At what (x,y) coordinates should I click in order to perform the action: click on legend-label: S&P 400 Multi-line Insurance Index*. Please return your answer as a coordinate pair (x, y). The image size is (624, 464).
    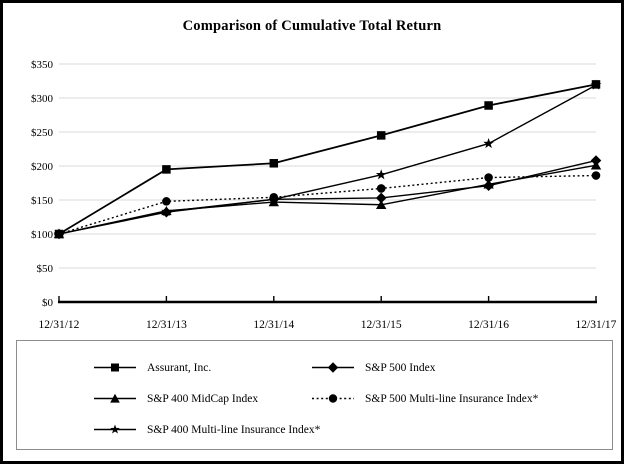
    Looking at the image, I should click on (234, 429).